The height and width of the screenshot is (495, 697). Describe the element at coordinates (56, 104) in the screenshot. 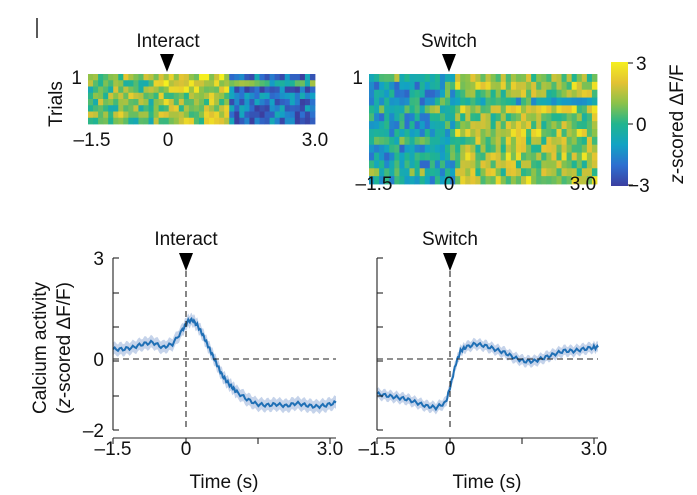

I see `heatmap-interact-ylabel: Trials` at that location.